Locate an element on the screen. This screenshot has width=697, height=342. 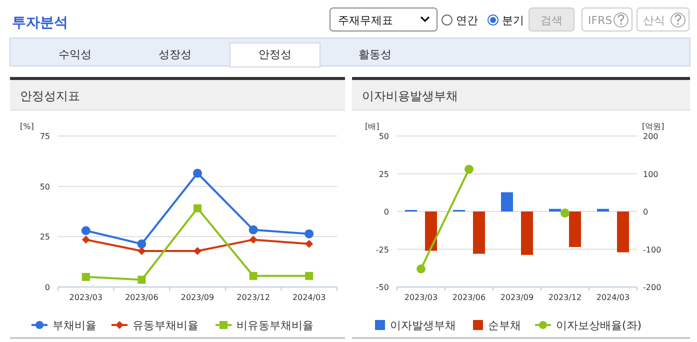
y2-tick-label: -200 is located at coordinates (652, 287).